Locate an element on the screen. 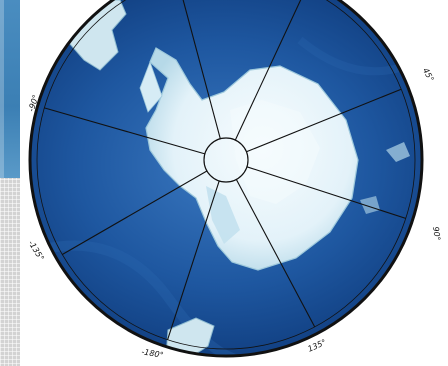 The image size is (448, 366). polar-latitude-circle is located at coordinates (226, 160).